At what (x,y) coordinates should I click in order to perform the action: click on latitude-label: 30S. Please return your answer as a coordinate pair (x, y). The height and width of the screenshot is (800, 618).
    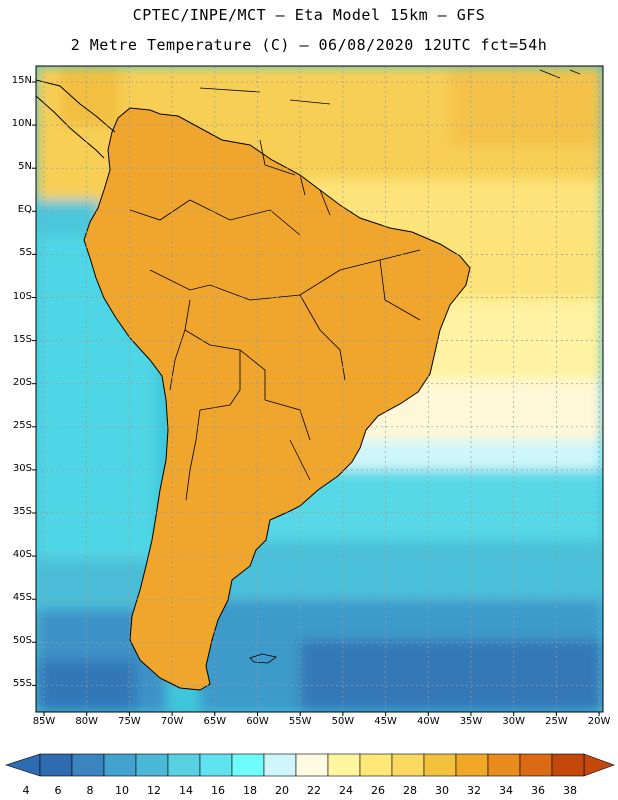
    Looking at the image, I should click on (22, 468).